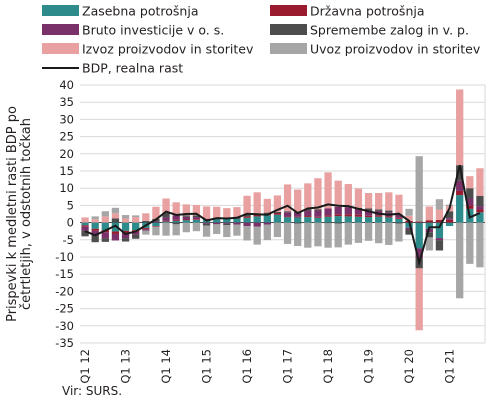 The width and height of the screenshot is (490, 407). I want to click on source-note: Vir: SURS., so click(92, 391).